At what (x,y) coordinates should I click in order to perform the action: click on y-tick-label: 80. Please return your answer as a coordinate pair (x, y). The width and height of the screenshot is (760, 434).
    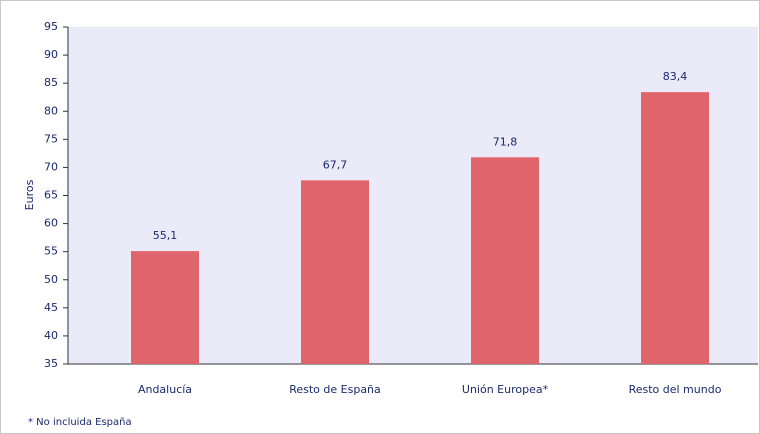
    Looking at the image, I should click on (51, 110).